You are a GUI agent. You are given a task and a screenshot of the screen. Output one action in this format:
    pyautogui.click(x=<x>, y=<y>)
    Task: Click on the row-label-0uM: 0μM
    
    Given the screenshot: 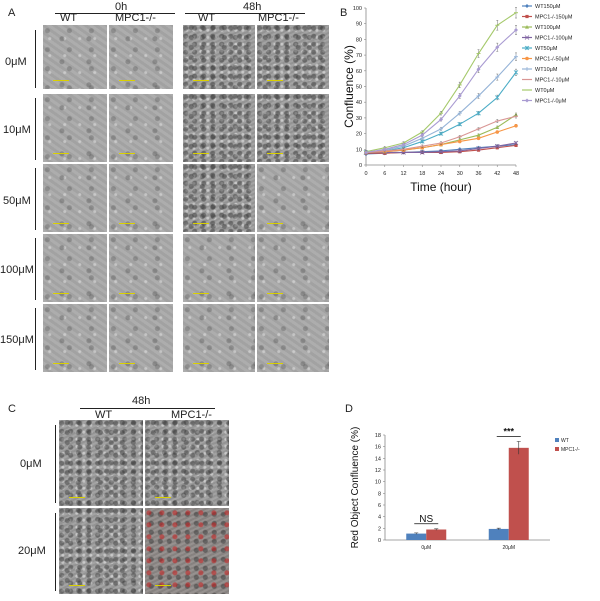 What is the action you would take?
    pyautogui.click(x=16, y=62)
    